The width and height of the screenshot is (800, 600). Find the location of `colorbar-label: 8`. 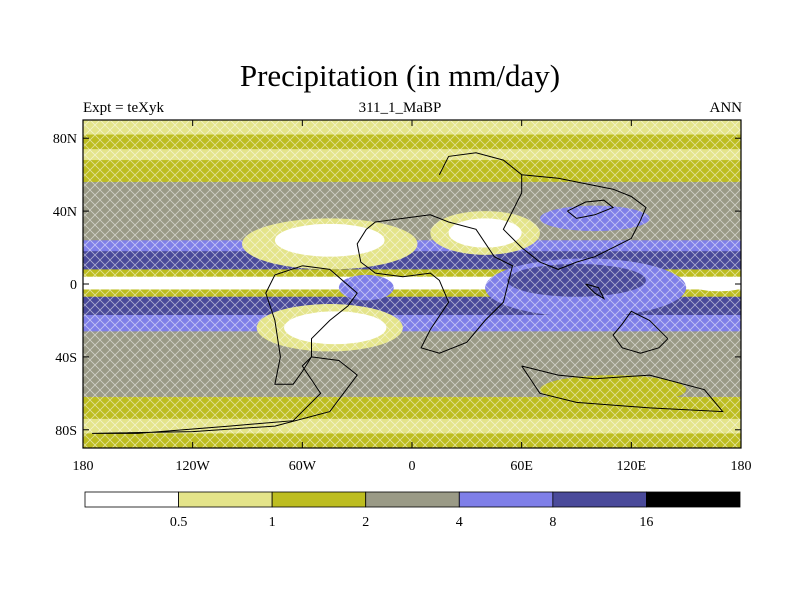

colorbar-label: 8 is located at coordinates (552, 522).